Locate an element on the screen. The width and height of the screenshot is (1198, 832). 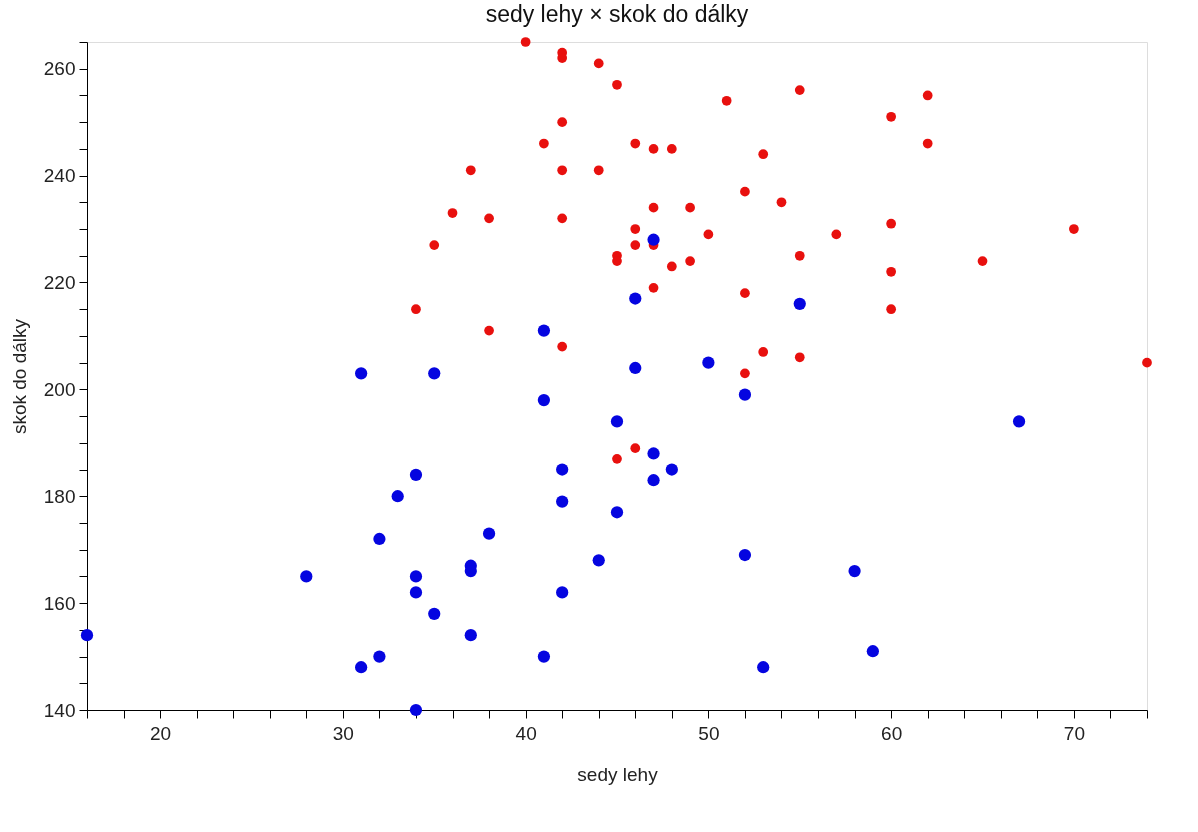
y-tick-label: 240 is located at coordinates (59, 176).